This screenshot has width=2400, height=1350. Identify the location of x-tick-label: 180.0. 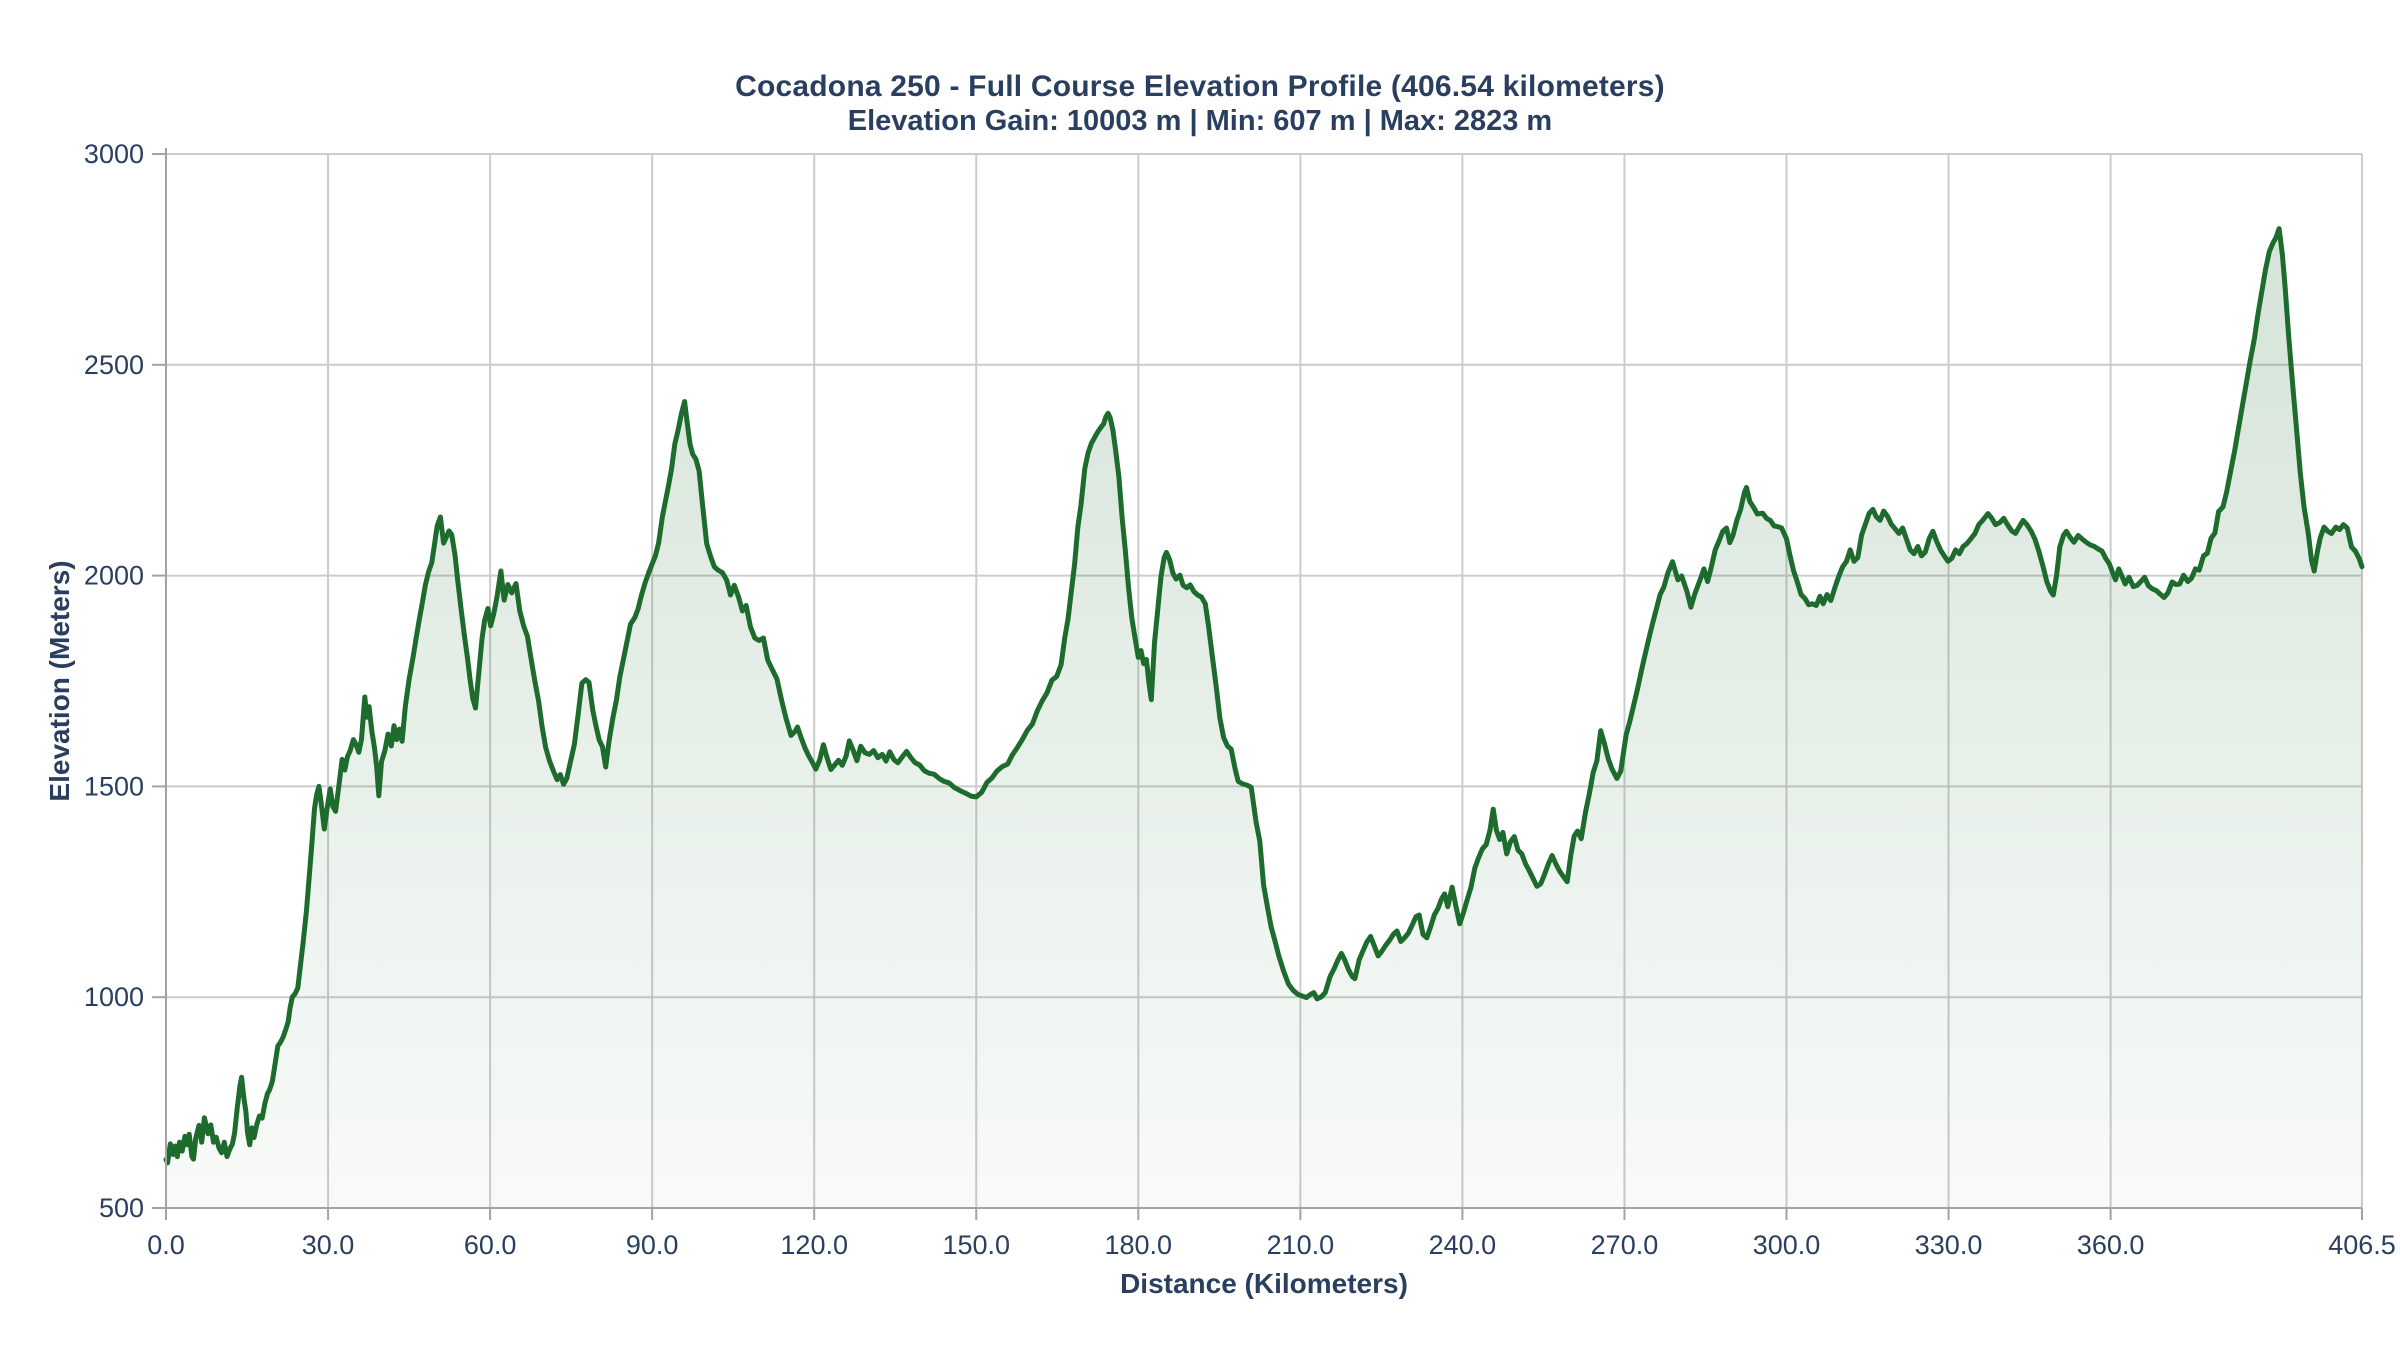
(1139, 1245).